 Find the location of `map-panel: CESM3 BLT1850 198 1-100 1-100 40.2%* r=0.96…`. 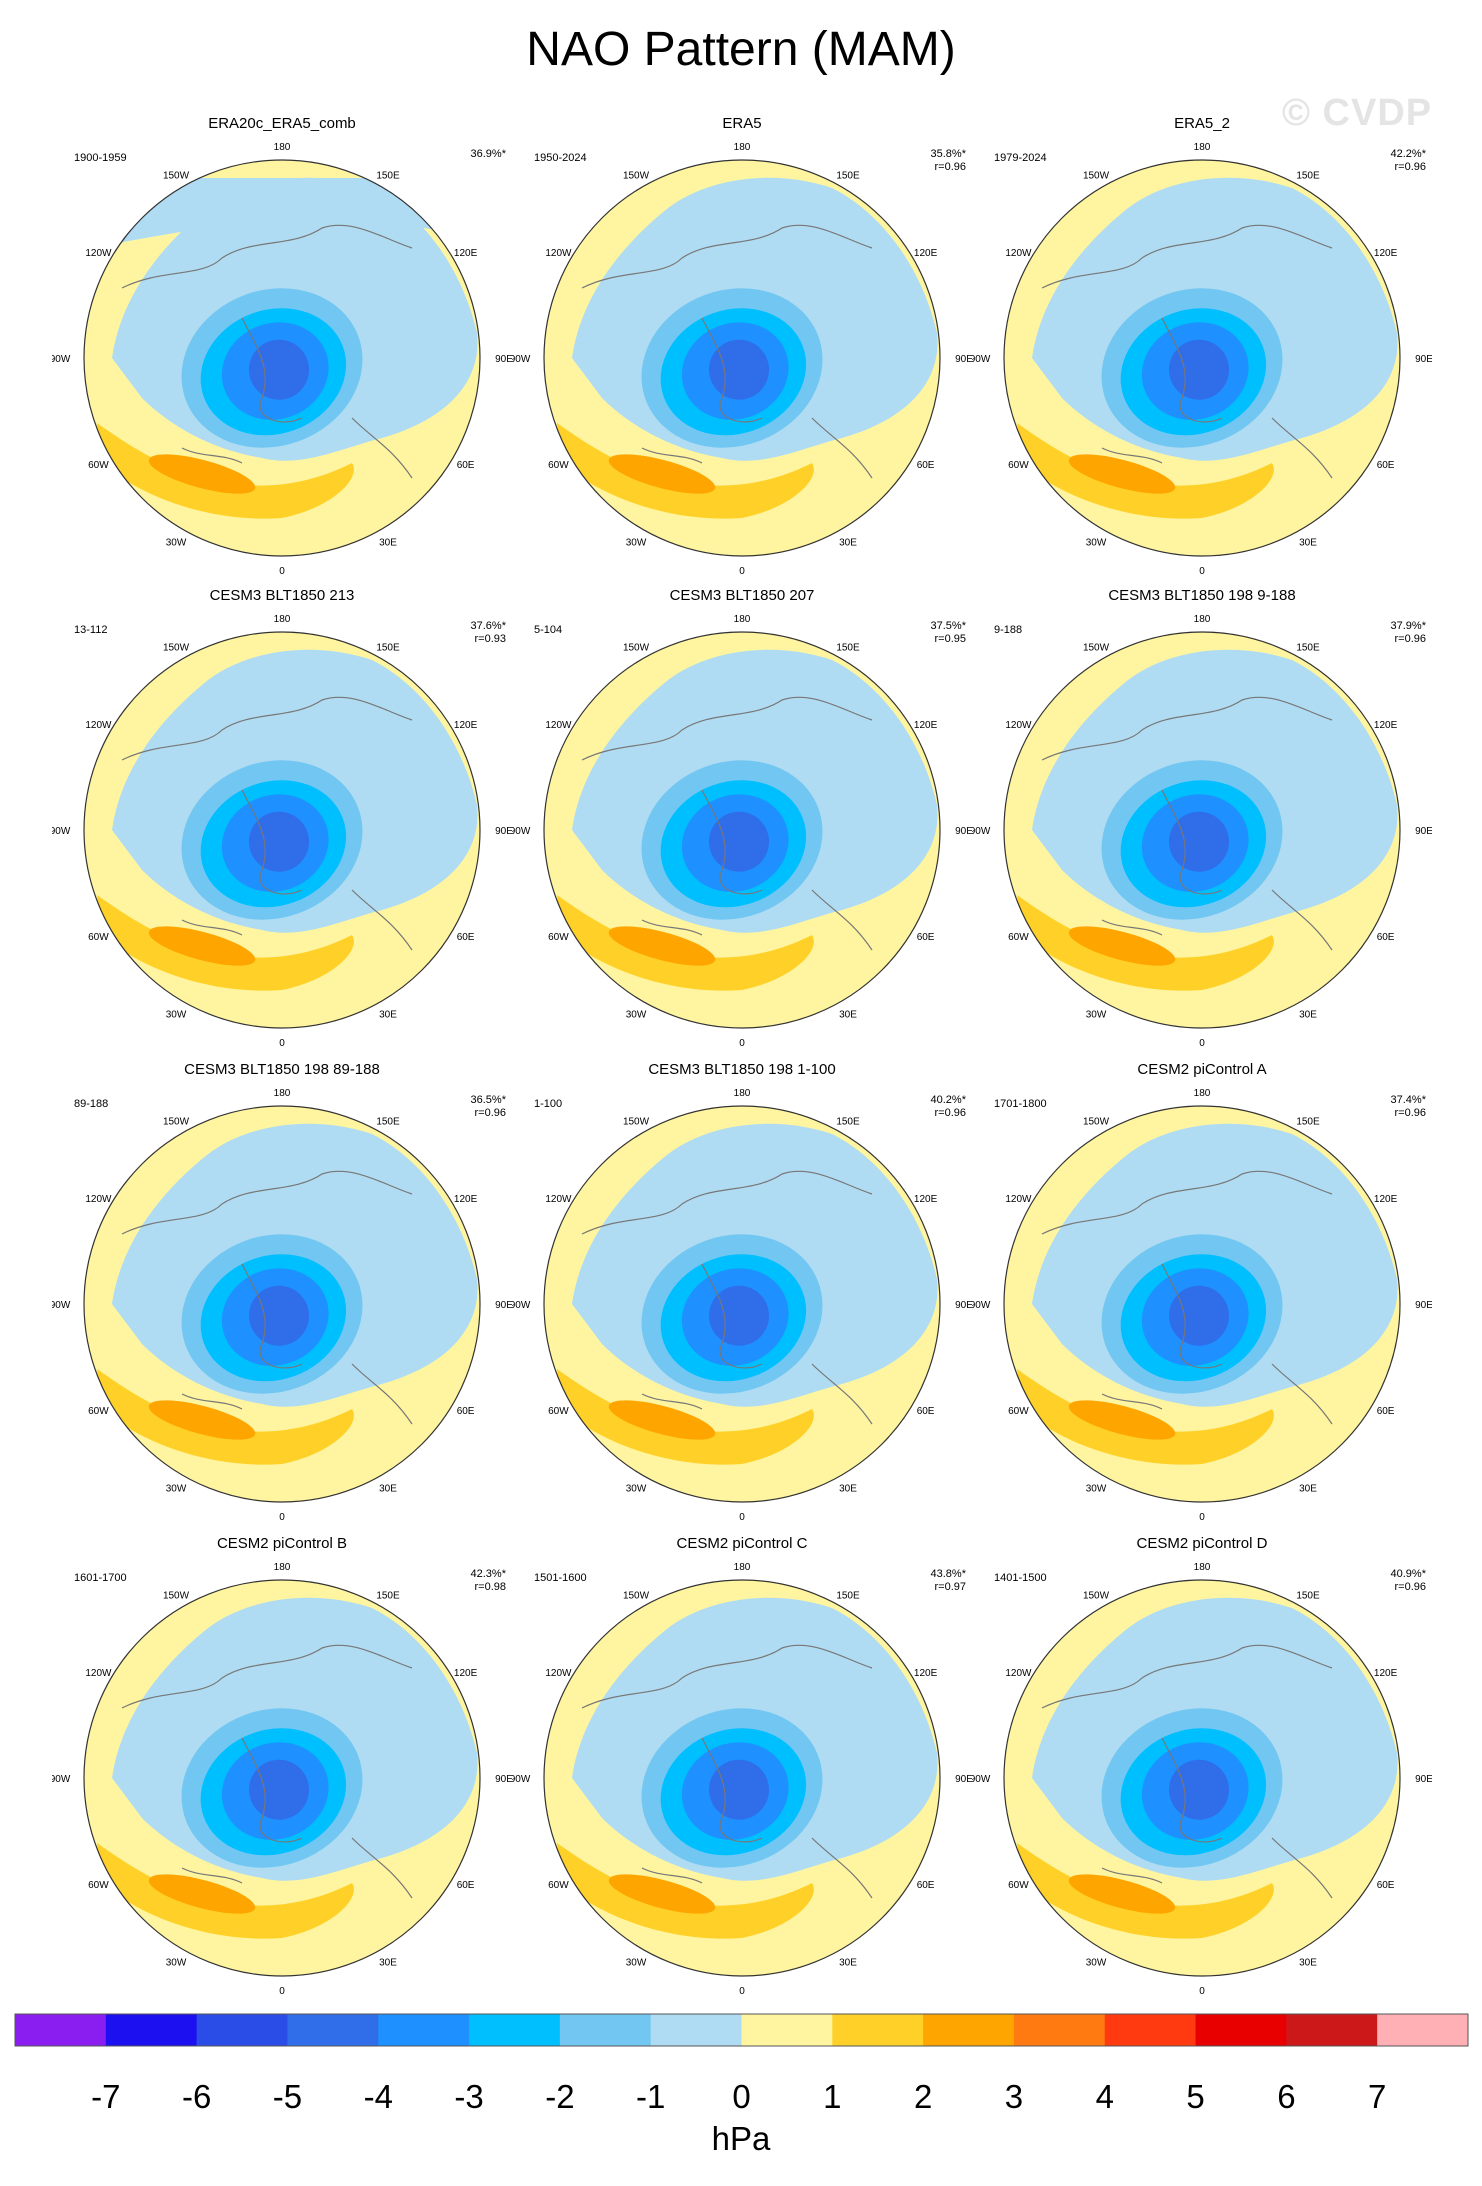

map-panel: CESM3 BLT1850 198 1-100 1-100 40.2%* r=0.96… is located at coordinates (742, 1292).